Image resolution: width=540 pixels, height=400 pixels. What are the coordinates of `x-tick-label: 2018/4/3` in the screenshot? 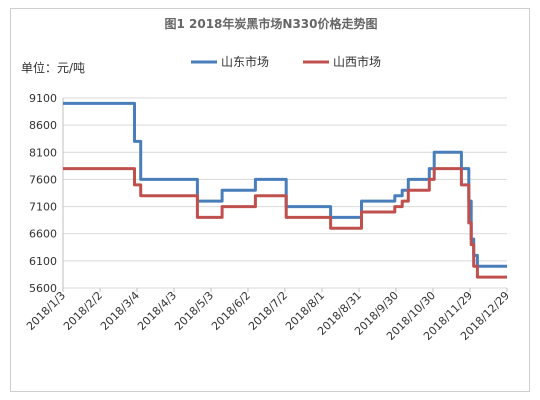 It's located at (157, 311).